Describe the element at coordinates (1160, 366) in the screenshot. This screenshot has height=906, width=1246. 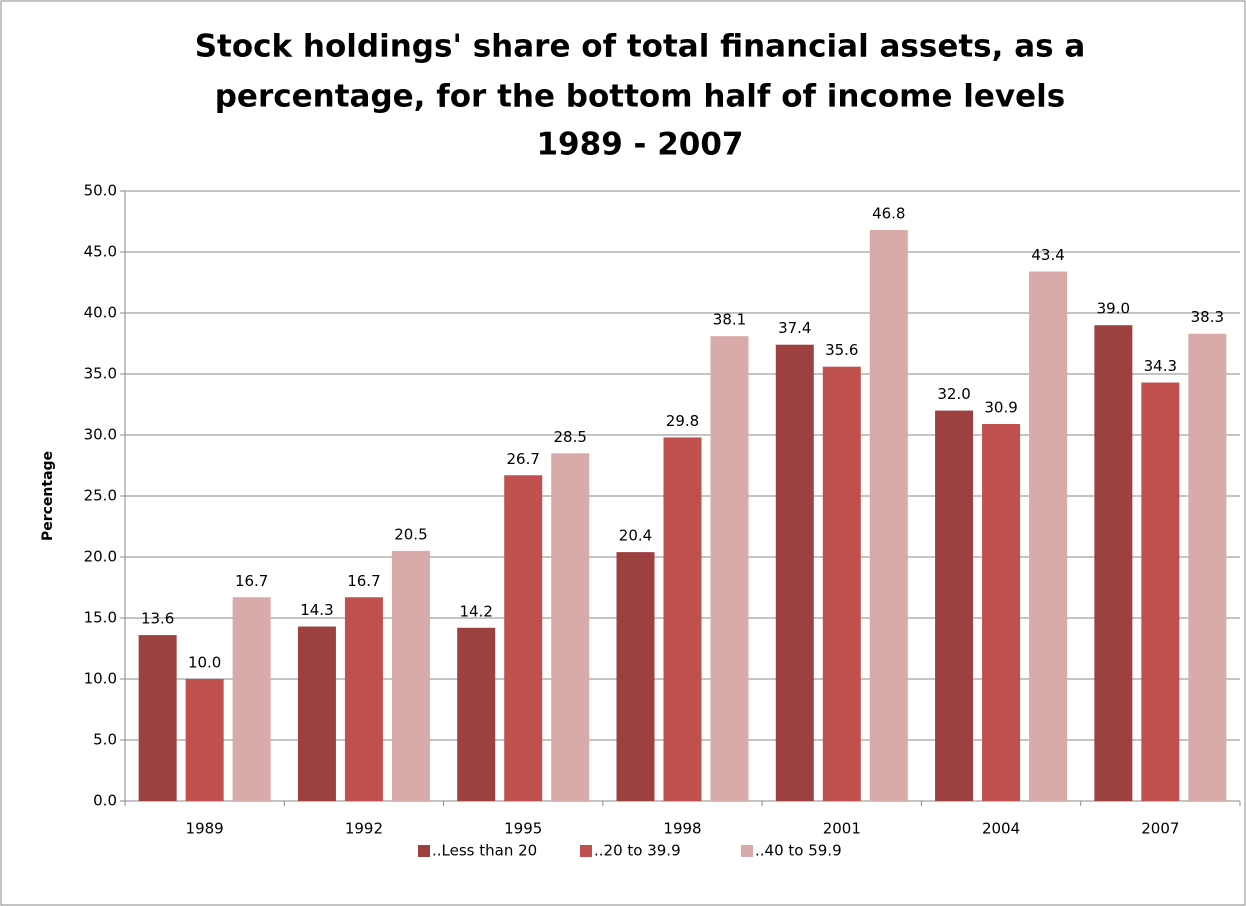
I see `data-label: 34.3` at that location.